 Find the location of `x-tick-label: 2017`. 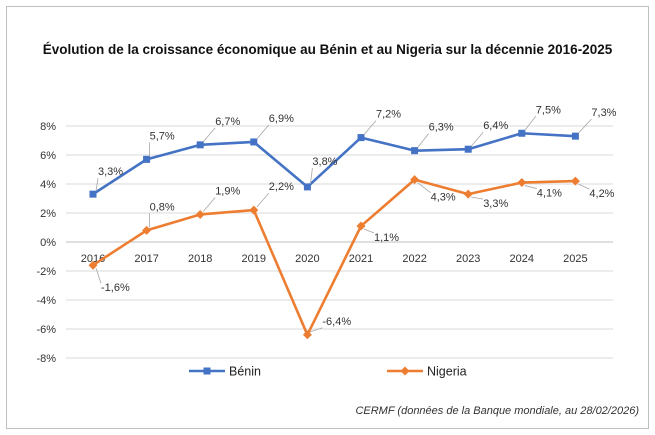

x-tick-label: 2017 is located at coordinates (146, 259).